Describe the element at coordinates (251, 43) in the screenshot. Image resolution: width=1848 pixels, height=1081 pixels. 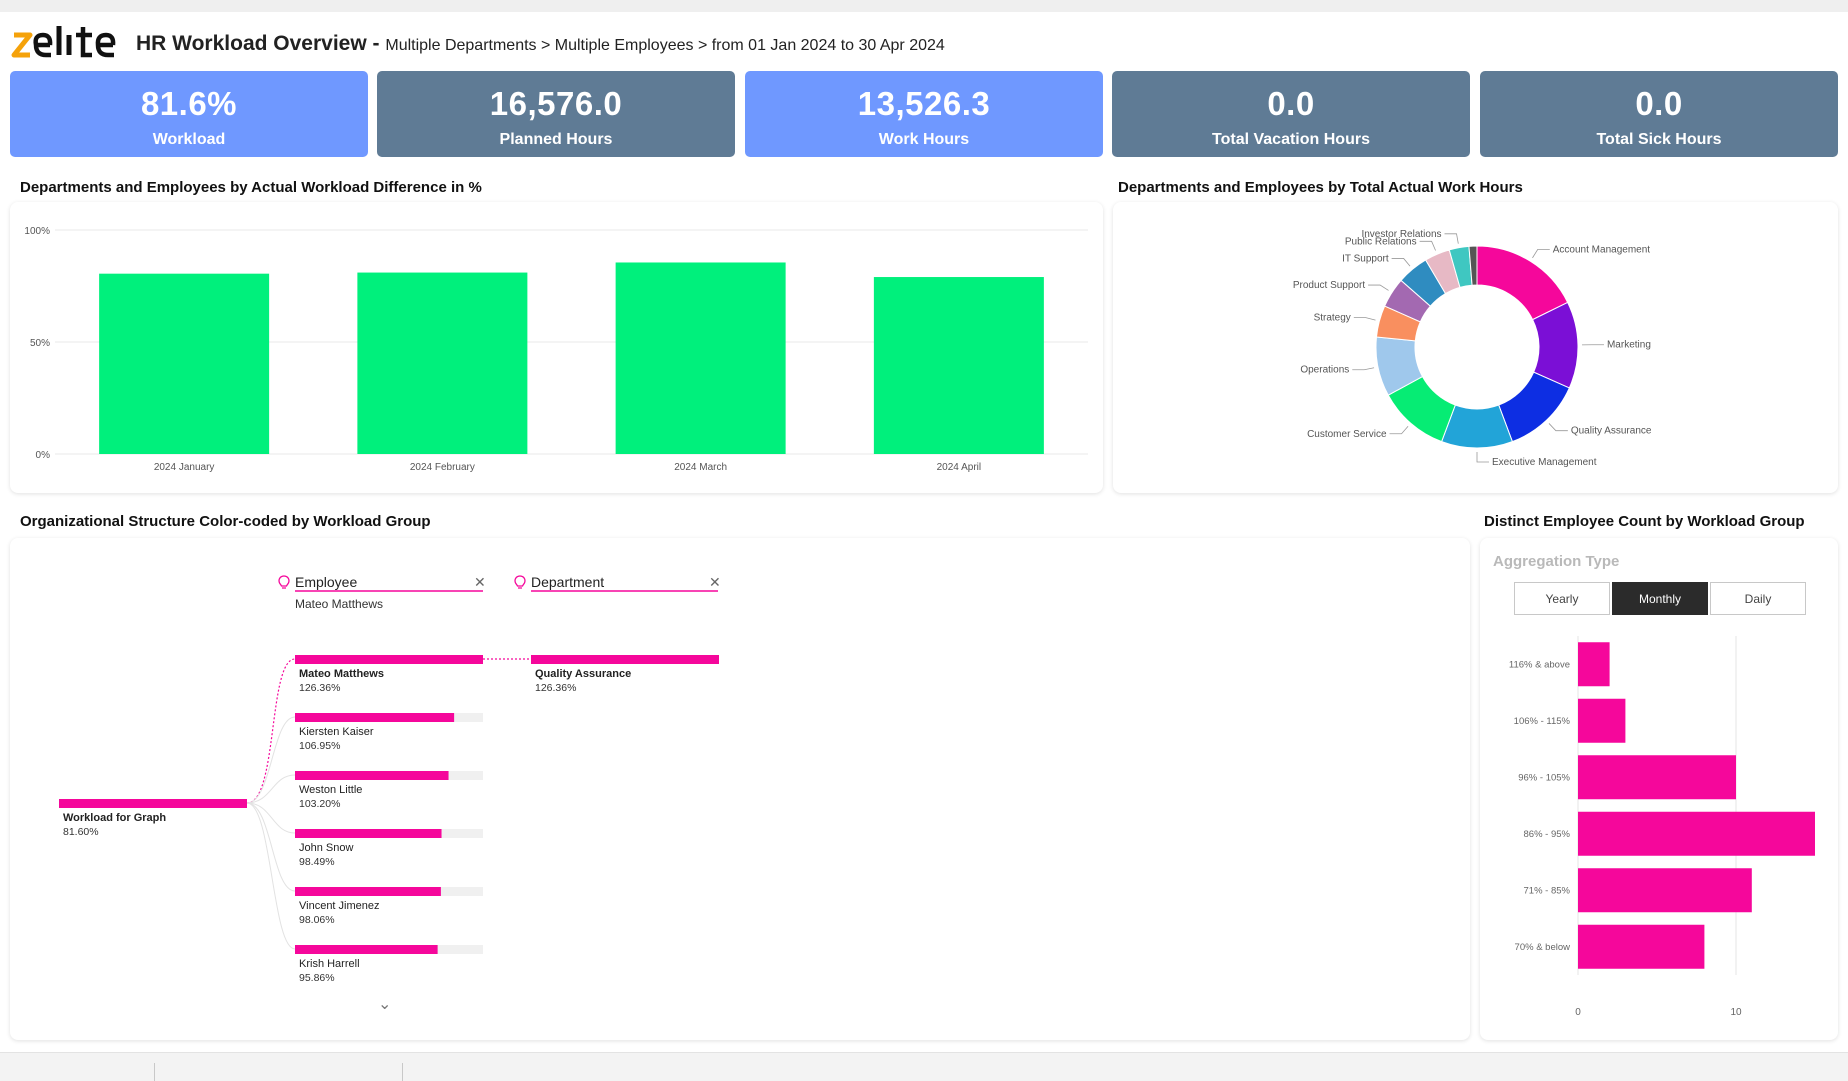
I see `report-title: HR Workload Overview` at that location.